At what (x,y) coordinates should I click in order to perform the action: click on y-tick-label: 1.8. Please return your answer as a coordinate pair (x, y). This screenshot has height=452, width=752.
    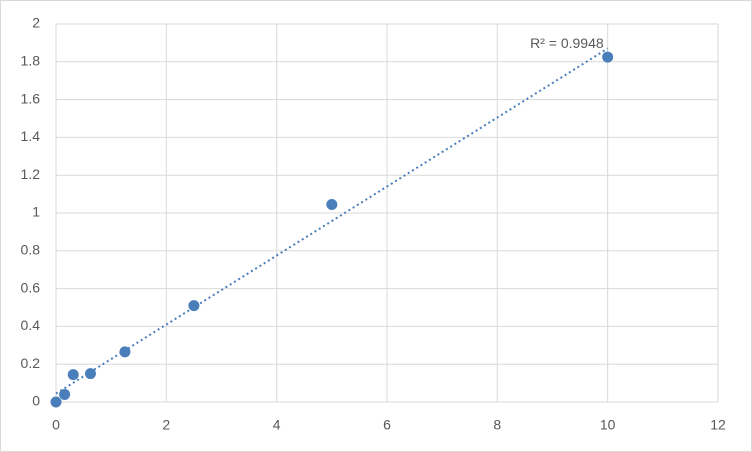
    Looking at the image, I should click on (31, 61).